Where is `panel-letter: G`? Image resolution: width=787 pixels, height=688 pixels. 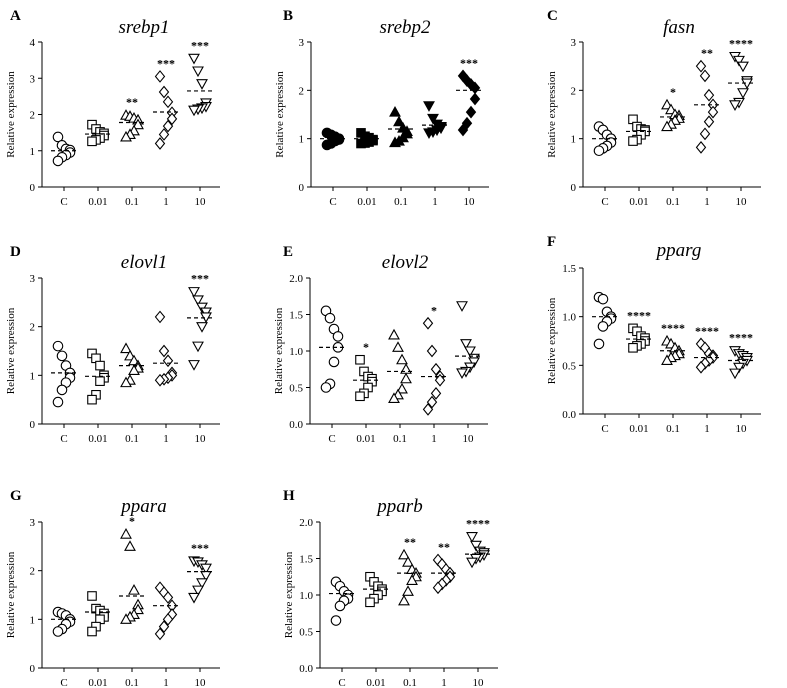 panel-letter: G is located at coordinates (16, 496).